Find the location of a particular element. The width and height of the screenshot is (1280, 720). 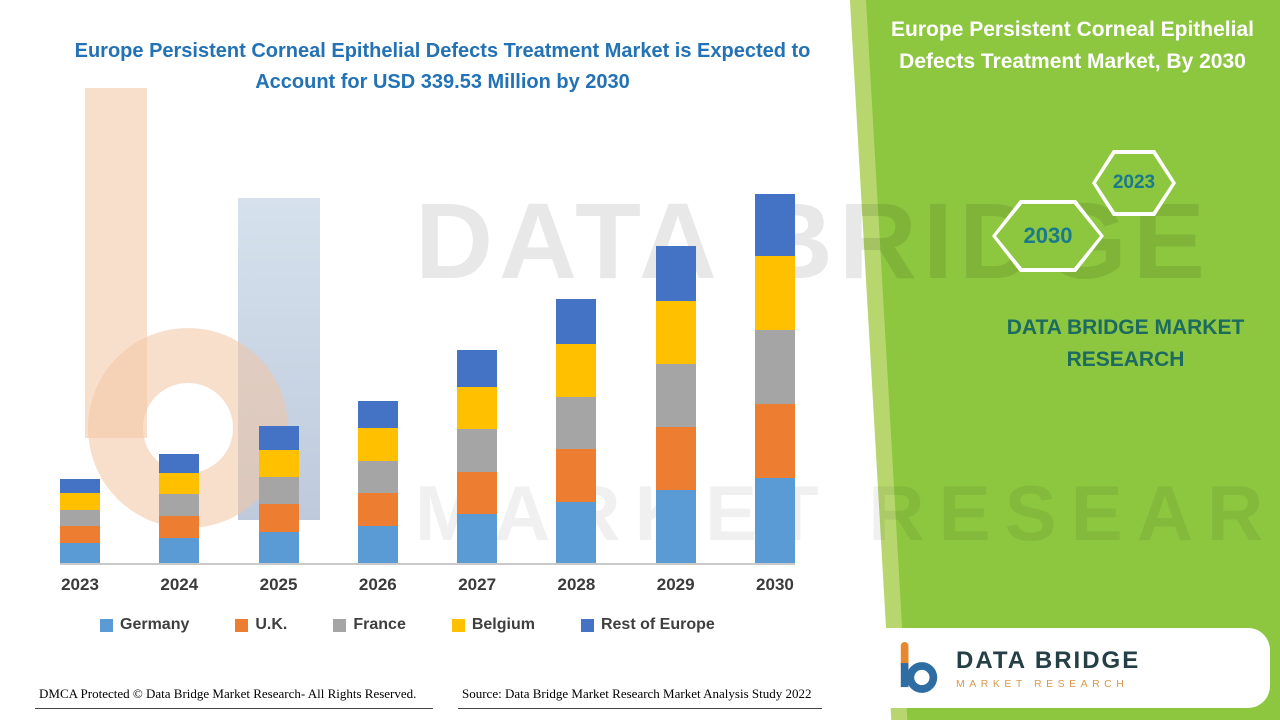

hexagon-2023-label: 2023 is located at coordinates (1134, 182).